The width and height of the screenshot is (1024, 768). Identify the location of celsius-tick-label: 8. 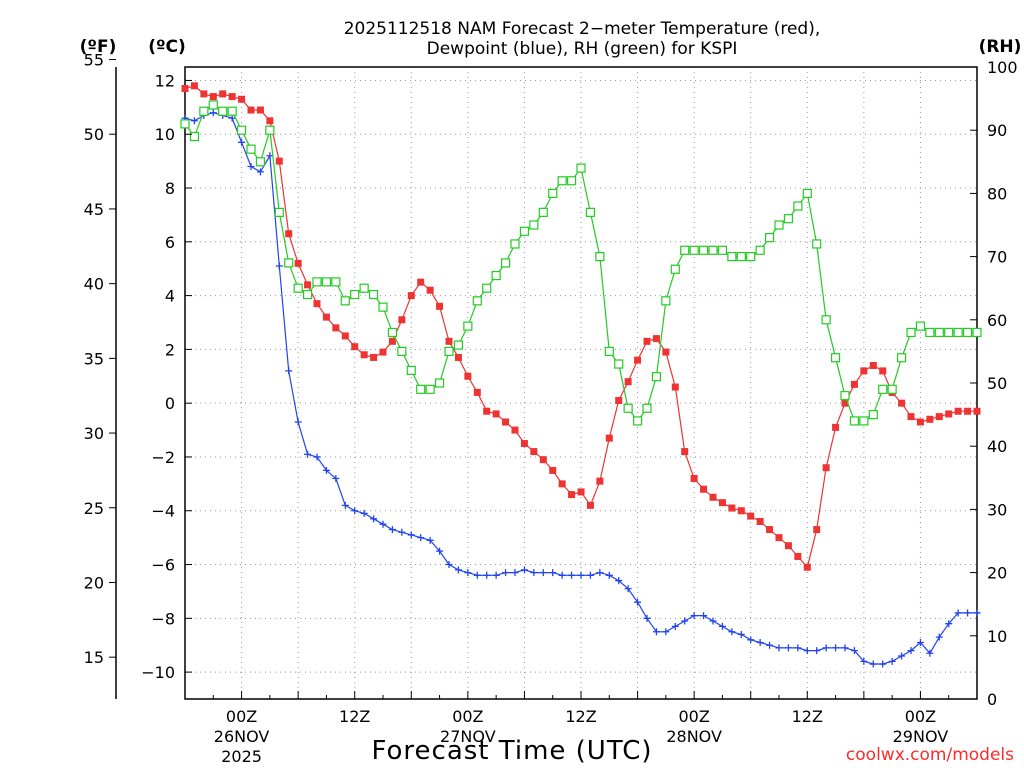
(170, 188).